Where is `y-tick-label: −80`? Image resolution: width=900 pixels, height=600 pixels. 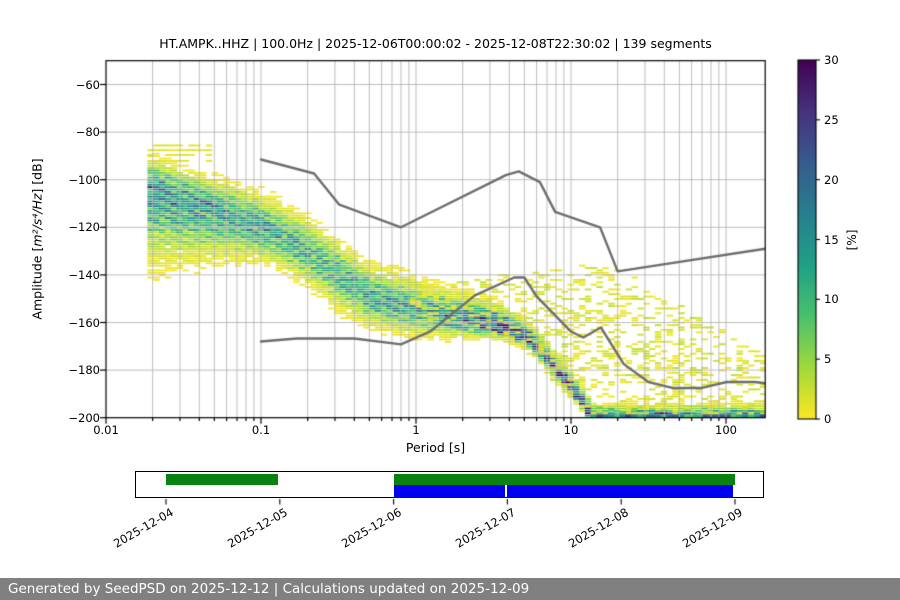 y-tick-label: −80 is located at coordinates (87, 132).